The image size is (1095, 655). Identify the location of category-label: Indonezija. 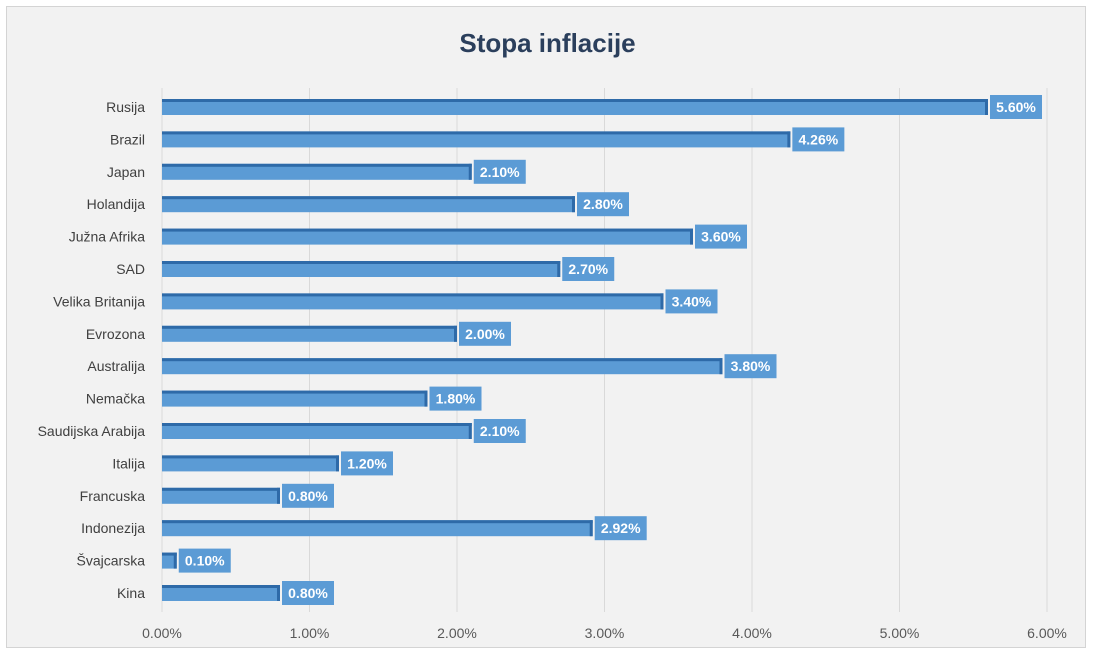
(113, 528).